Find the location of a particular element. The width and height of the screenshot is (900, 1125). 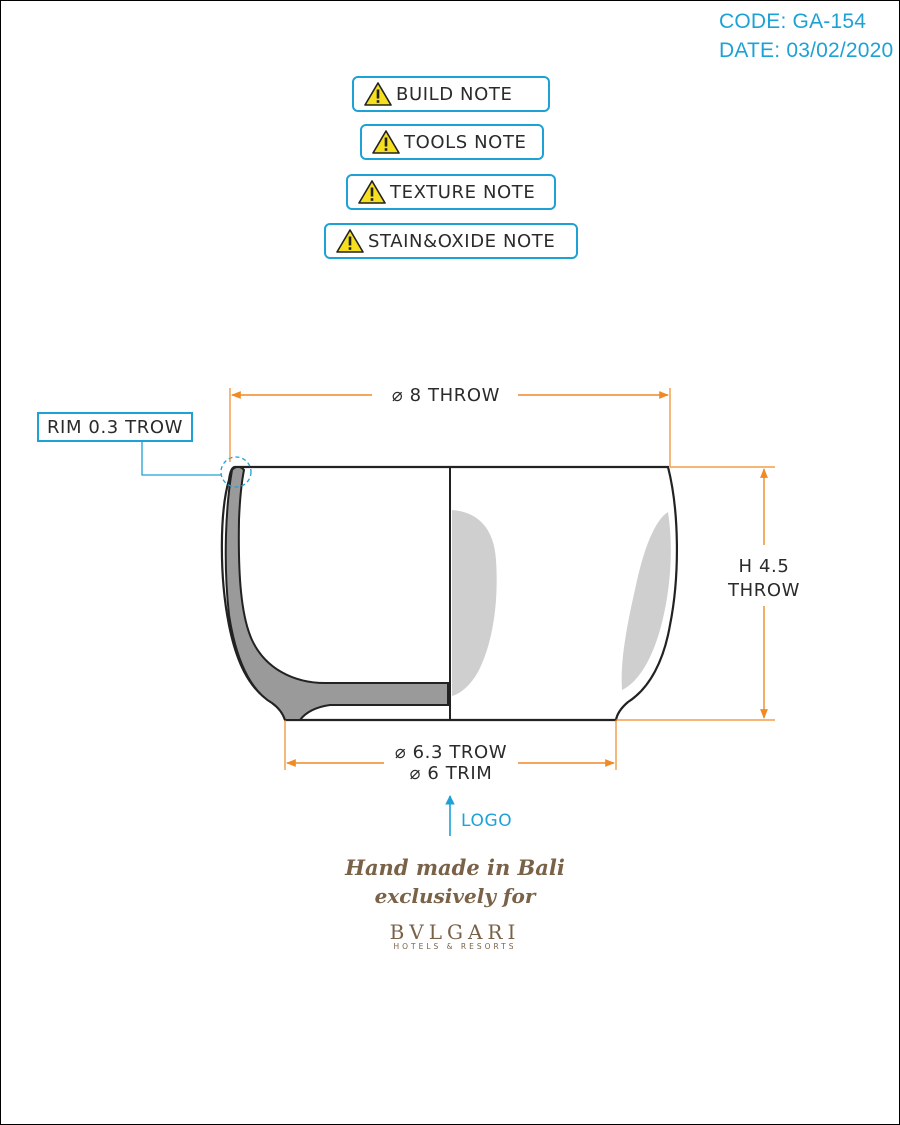

exclusively-line: exclusively for is located at coordinates (455, 896).